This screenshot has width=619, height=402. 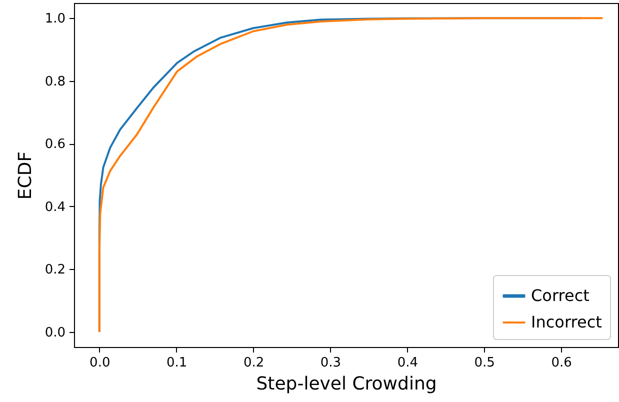 I want to click on x-tick-label: 0.3, so click(x=331, y=363).